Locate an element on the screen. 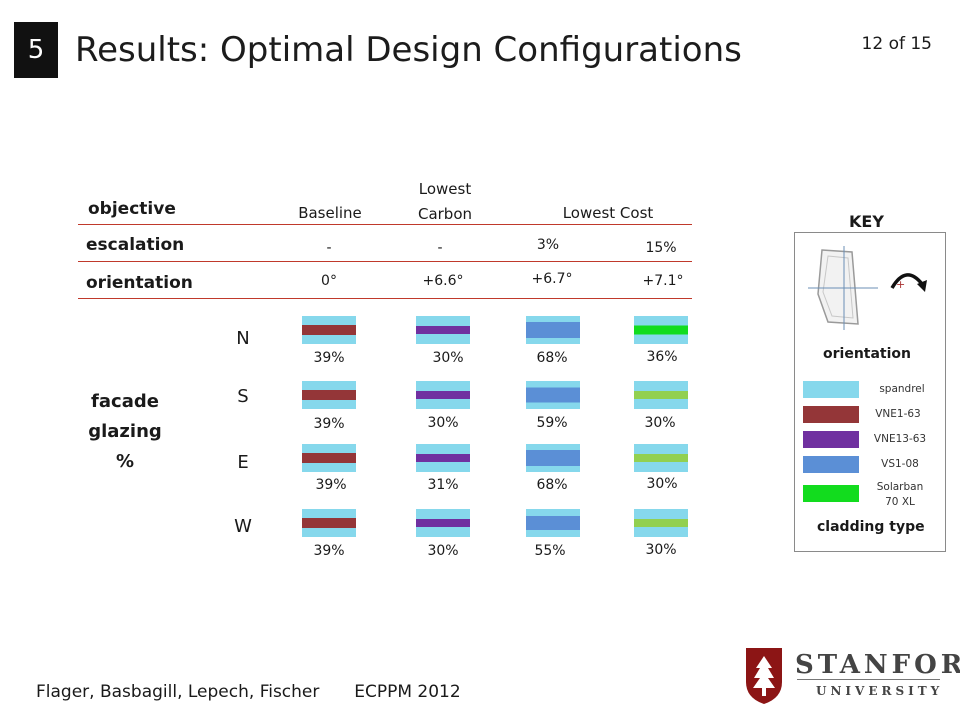 The height and width of the screenshot is (720, 960). direction-s: S is located at coordinates (243, 396).